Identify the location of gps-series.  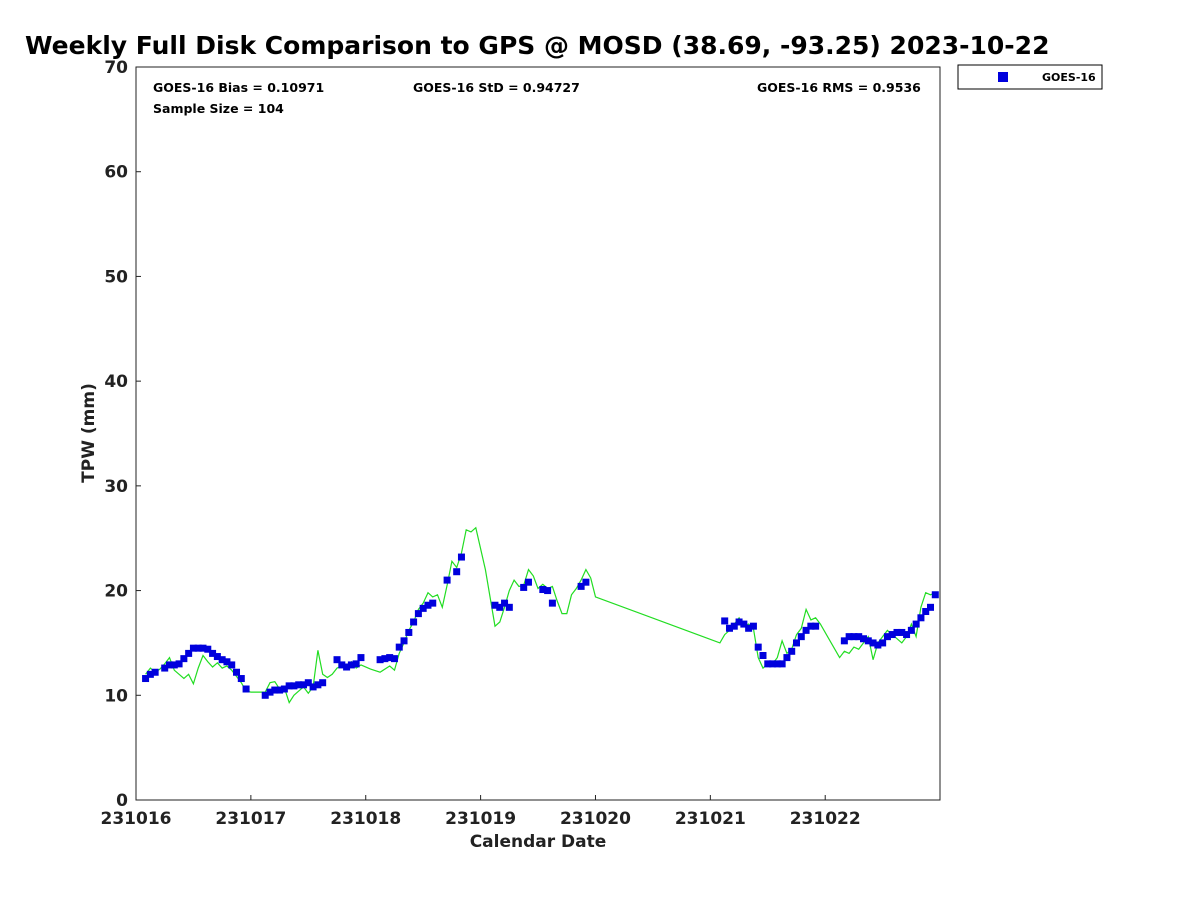
(540, 615).